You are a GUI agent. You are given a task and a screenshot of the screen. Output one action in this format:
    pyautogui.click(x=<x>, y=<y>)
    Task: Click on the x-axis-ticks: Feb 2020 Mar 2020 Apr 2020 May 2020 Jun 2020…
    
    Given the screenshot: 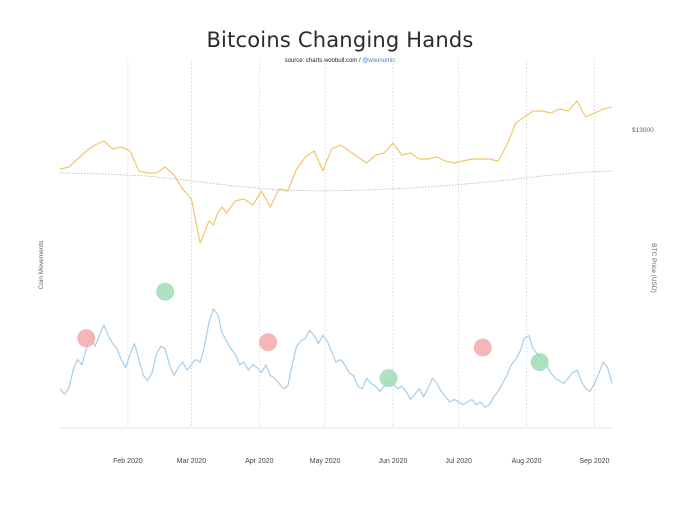 What is the action you would take?
    pyautogui.click(x=361, y=461)
    